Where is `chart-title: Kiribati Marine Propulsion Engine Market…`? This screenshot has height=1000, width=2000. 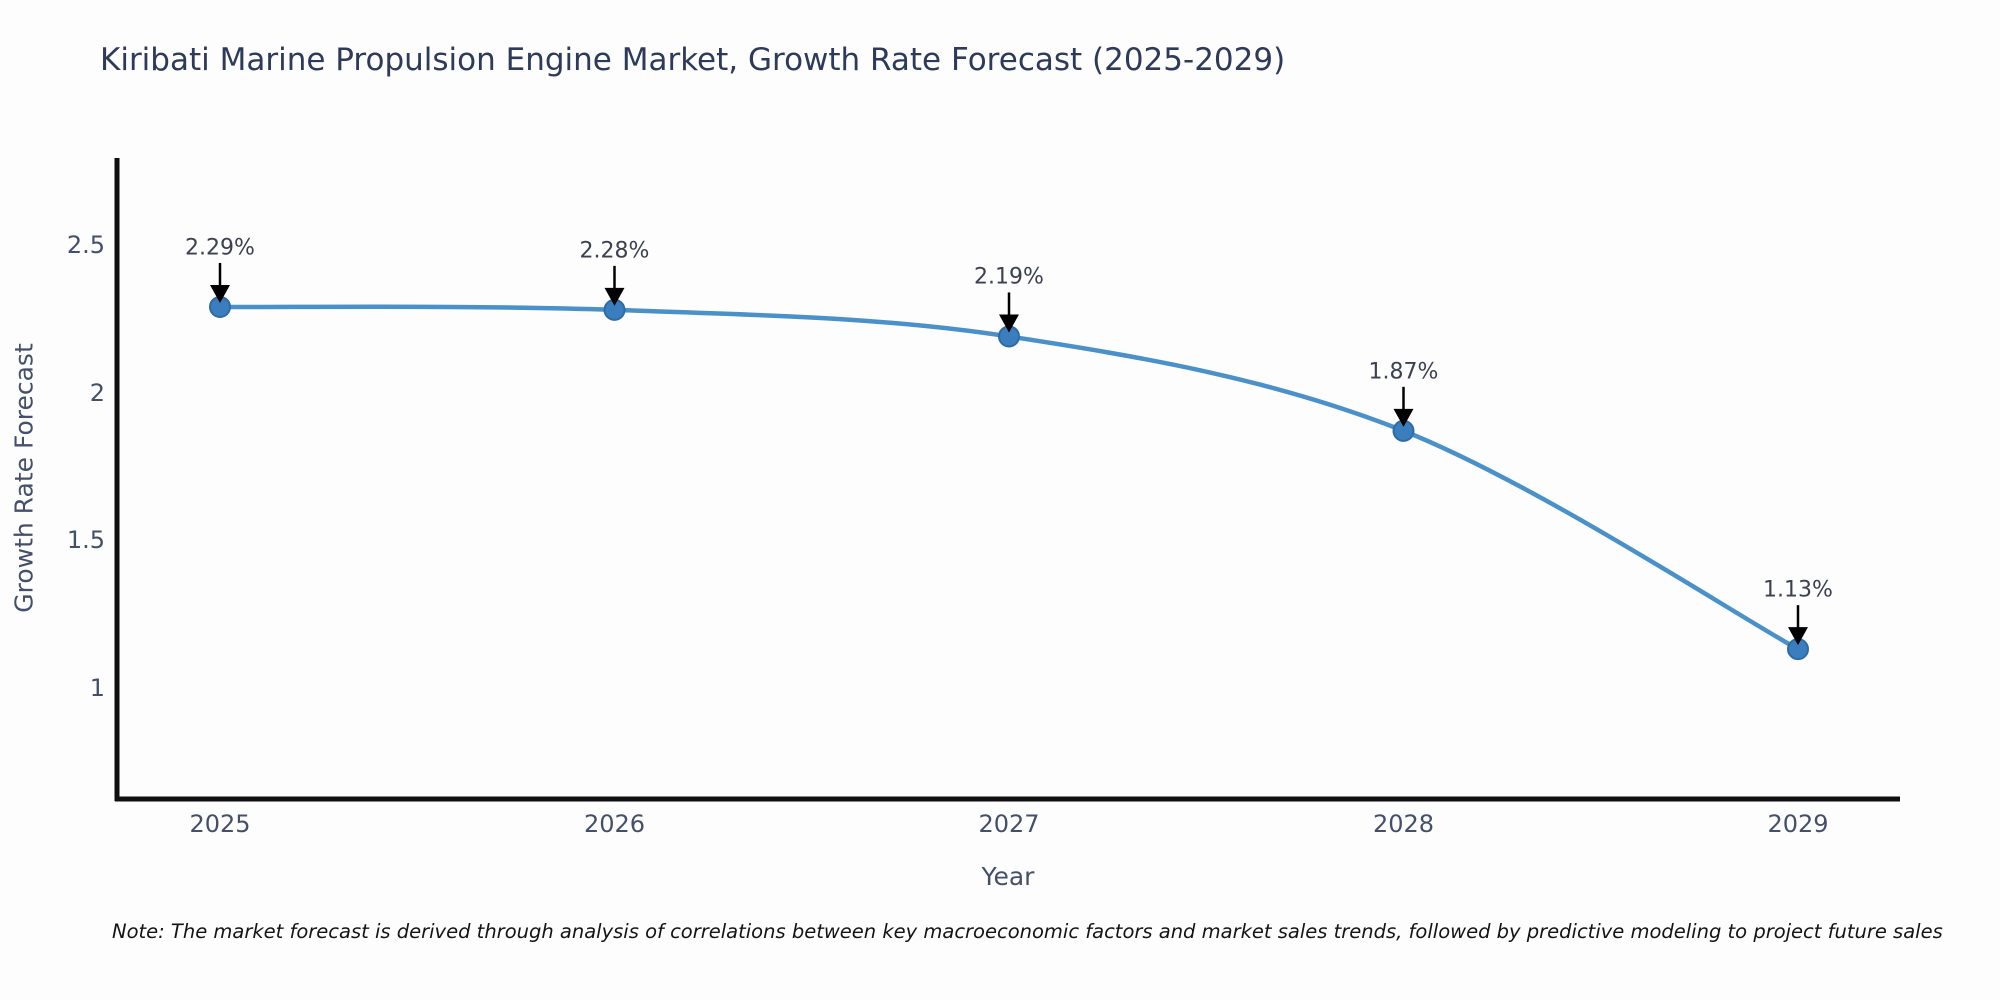 chart-title: Kiribati Marine Propulsion Engine Market… is located at coordinates (693, 60).